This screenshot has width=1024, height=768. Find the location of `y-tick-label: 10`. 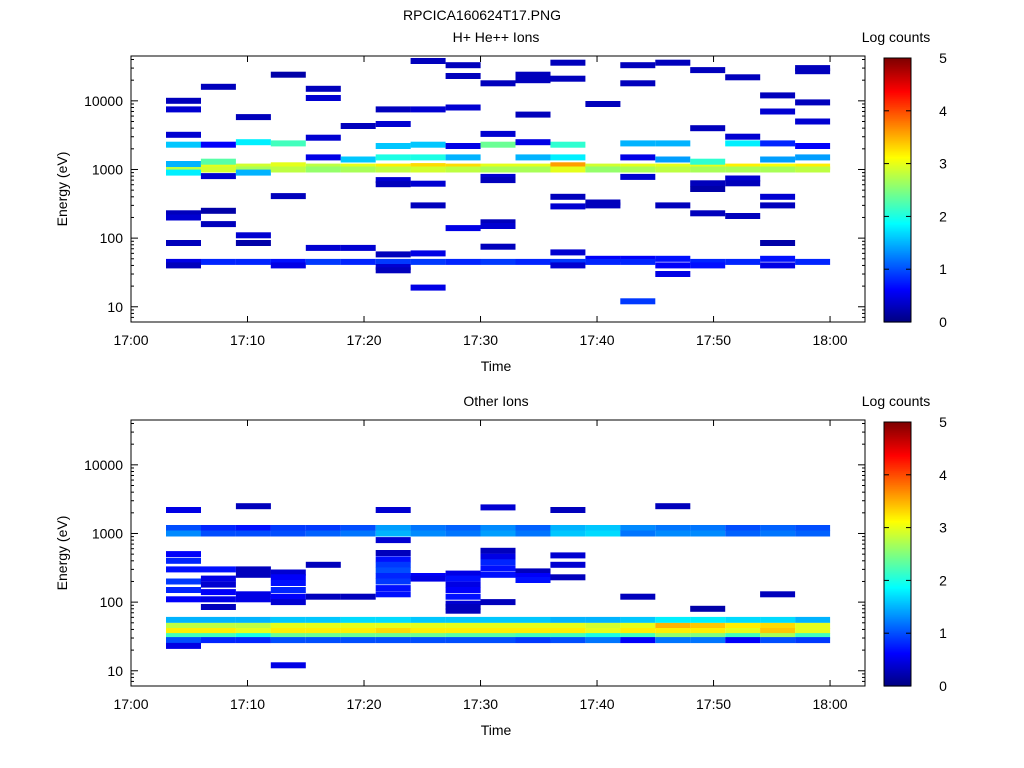

y-tick-label: 10 is located at coordinates (115, 307).